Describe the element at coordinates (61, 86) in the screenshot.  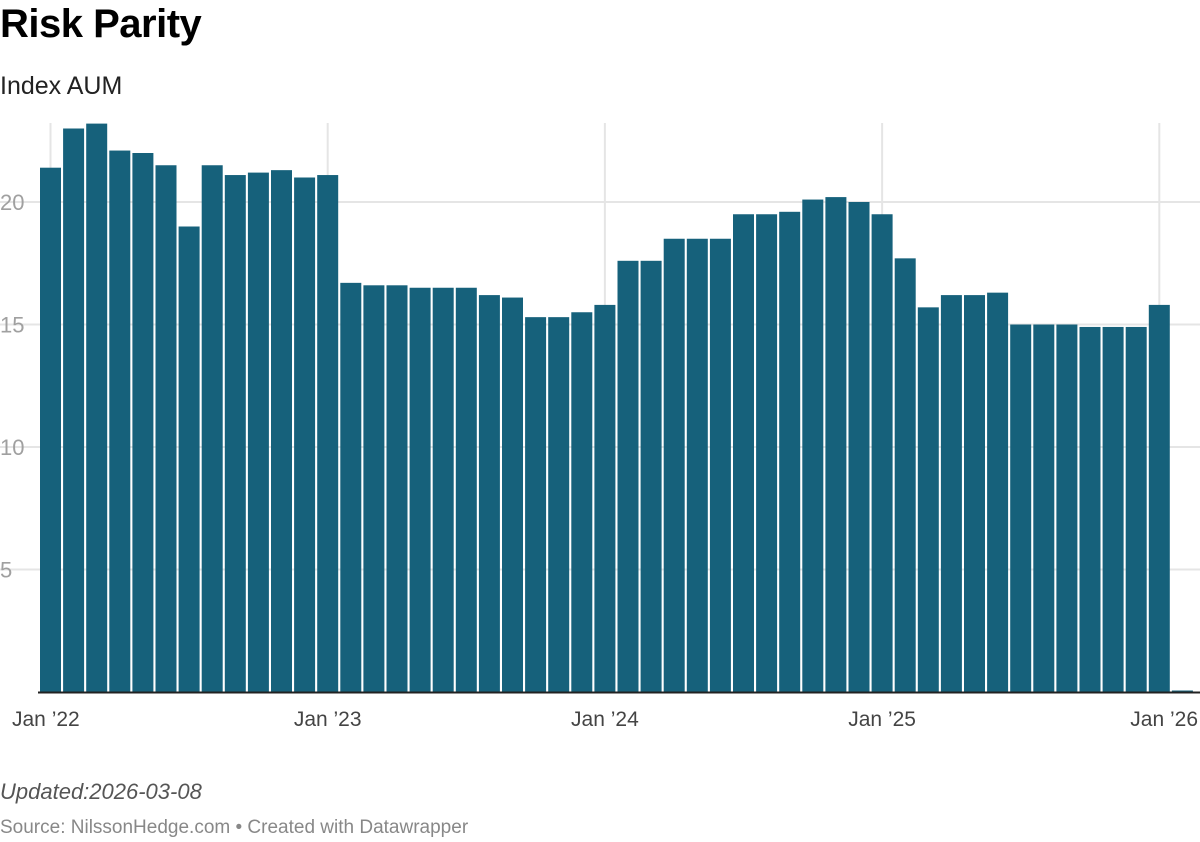
I see `chart-subtitle: Index AUM` at that location.